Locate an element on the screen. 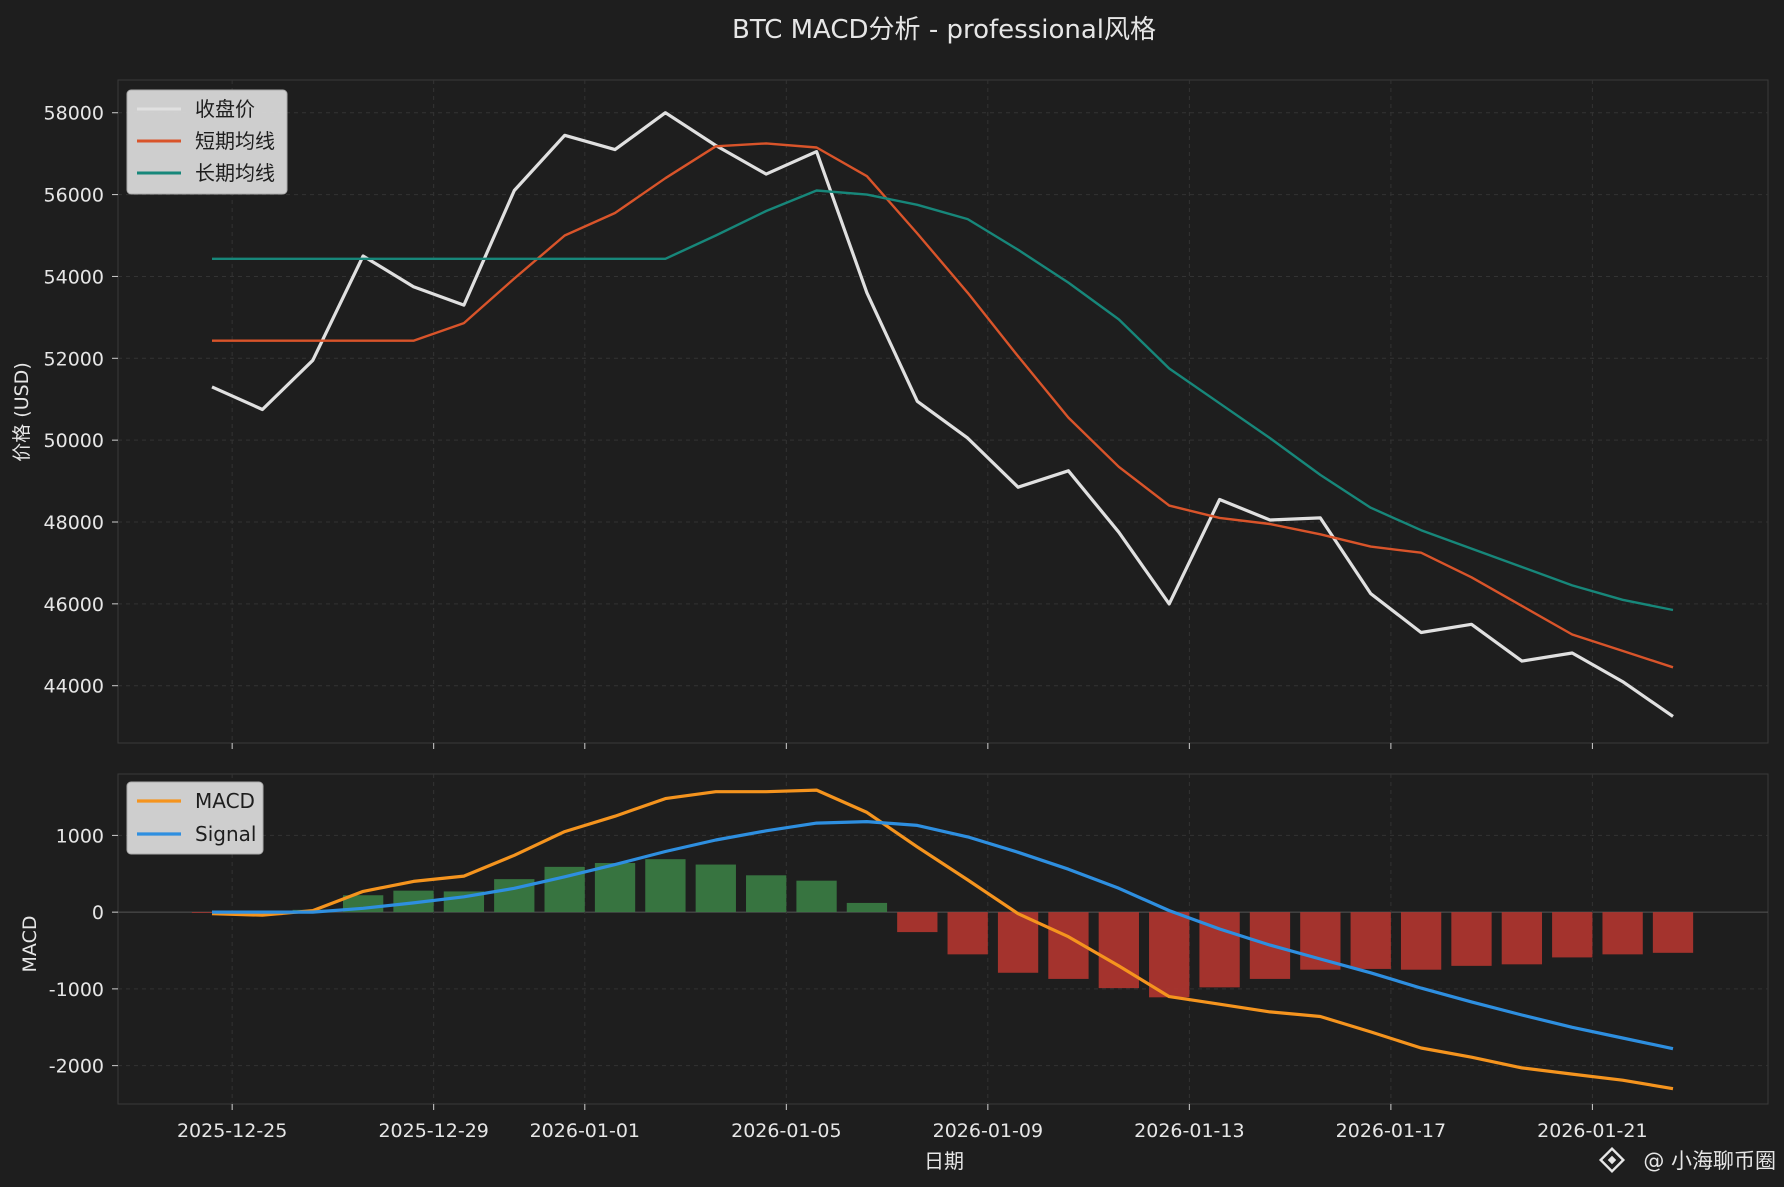 The height and width of the screenshot is (1187, 1784). x-tick-label: 2026-01-21 is located at coordinates (1592, 1131).